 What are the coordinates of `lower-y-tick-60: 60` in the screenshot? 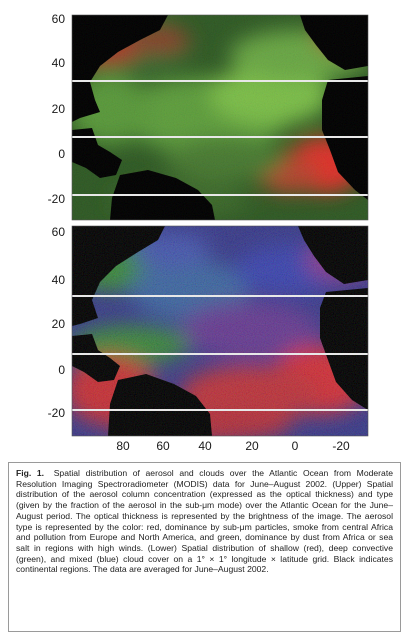 It's located at (59, 232).